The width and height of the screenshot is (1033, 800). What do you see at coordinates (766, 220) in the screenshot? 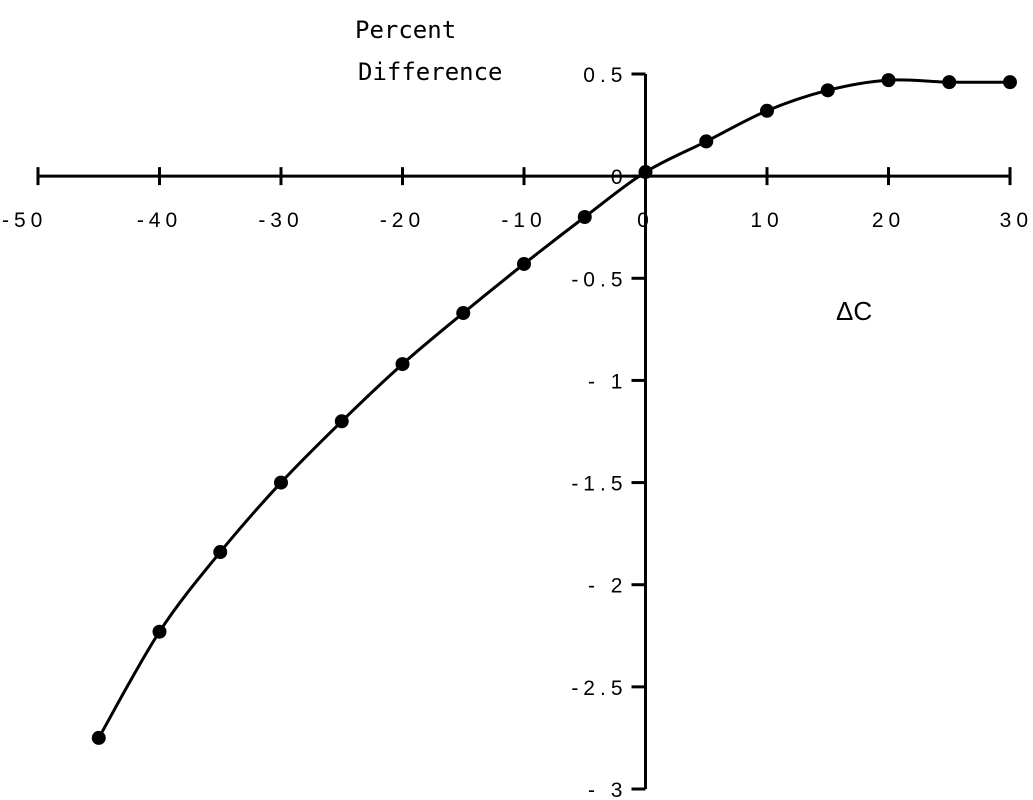
I see `x-tick-label: 10` at bounding box center [766, 220].